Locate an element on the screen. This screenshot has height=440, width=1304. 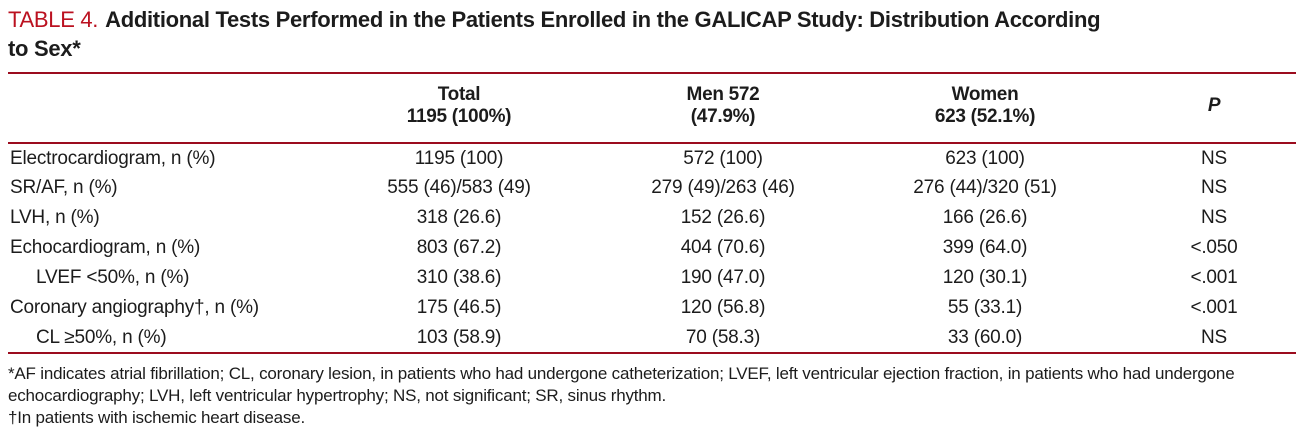
col-header-men-line2: (47.9%) is located at coordinates (723, 116).